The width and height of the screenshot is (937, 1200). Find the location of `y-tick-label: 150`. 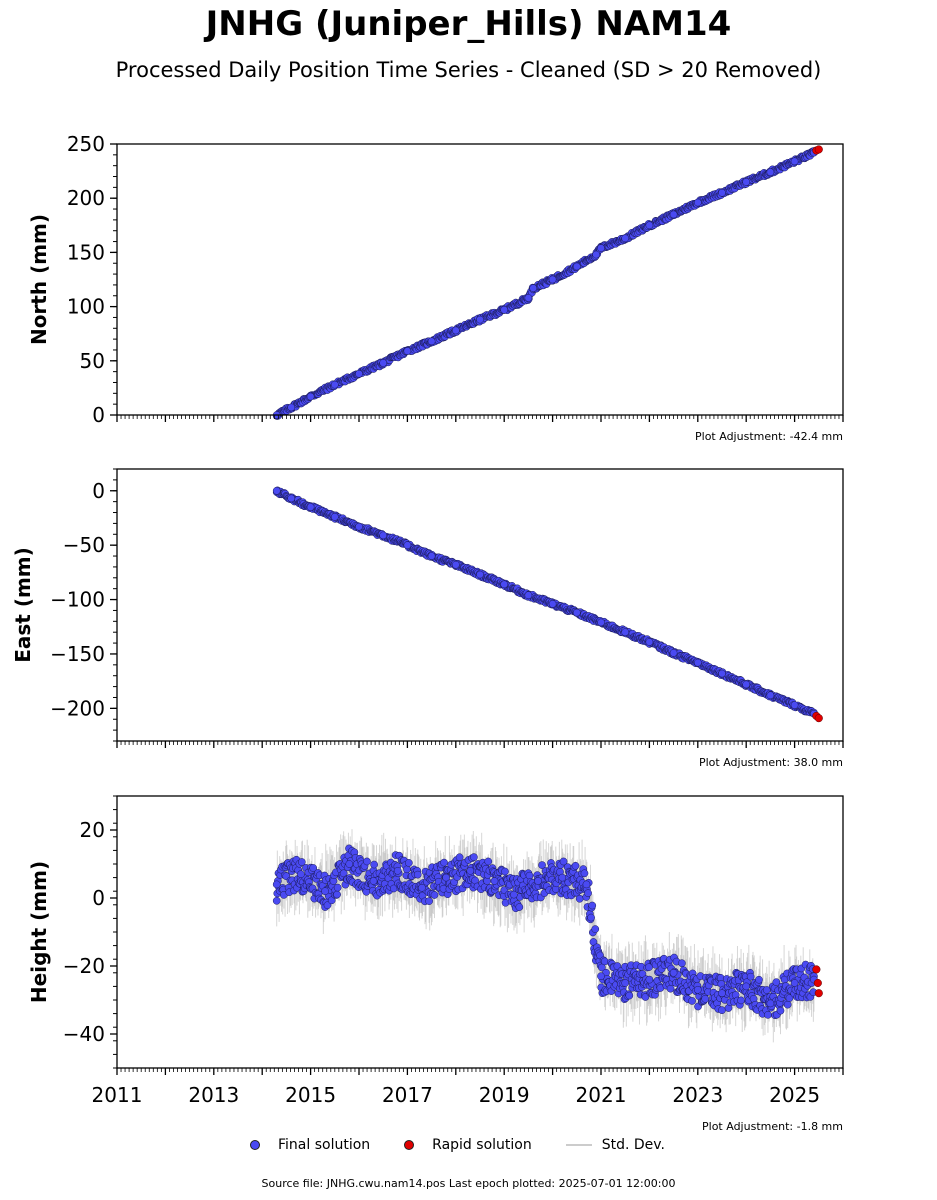

y-tick-label: 150 is located at coordinates (86, 252).